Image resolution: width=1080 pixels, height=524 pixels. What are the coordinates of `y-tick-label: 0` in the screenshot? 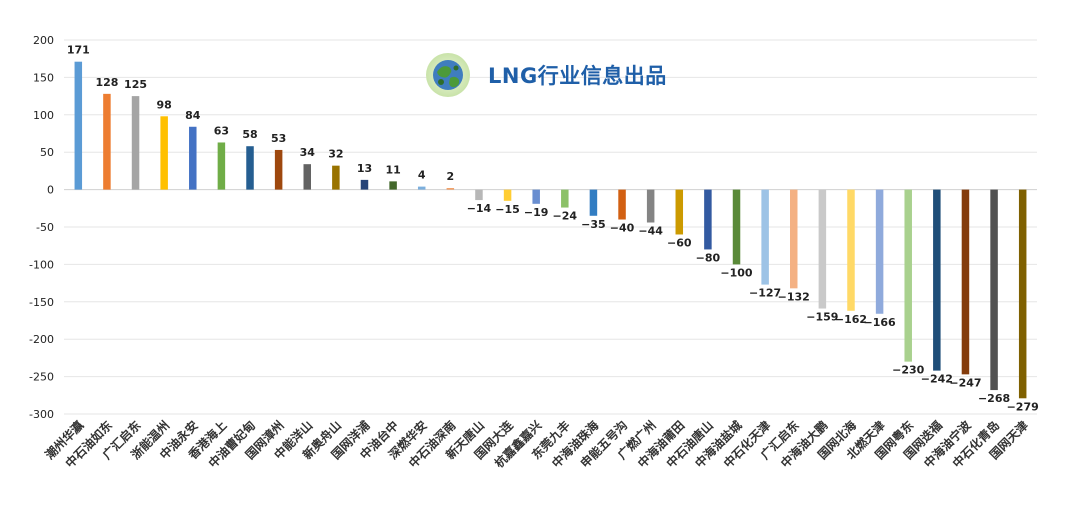 It's located at (50, 190).